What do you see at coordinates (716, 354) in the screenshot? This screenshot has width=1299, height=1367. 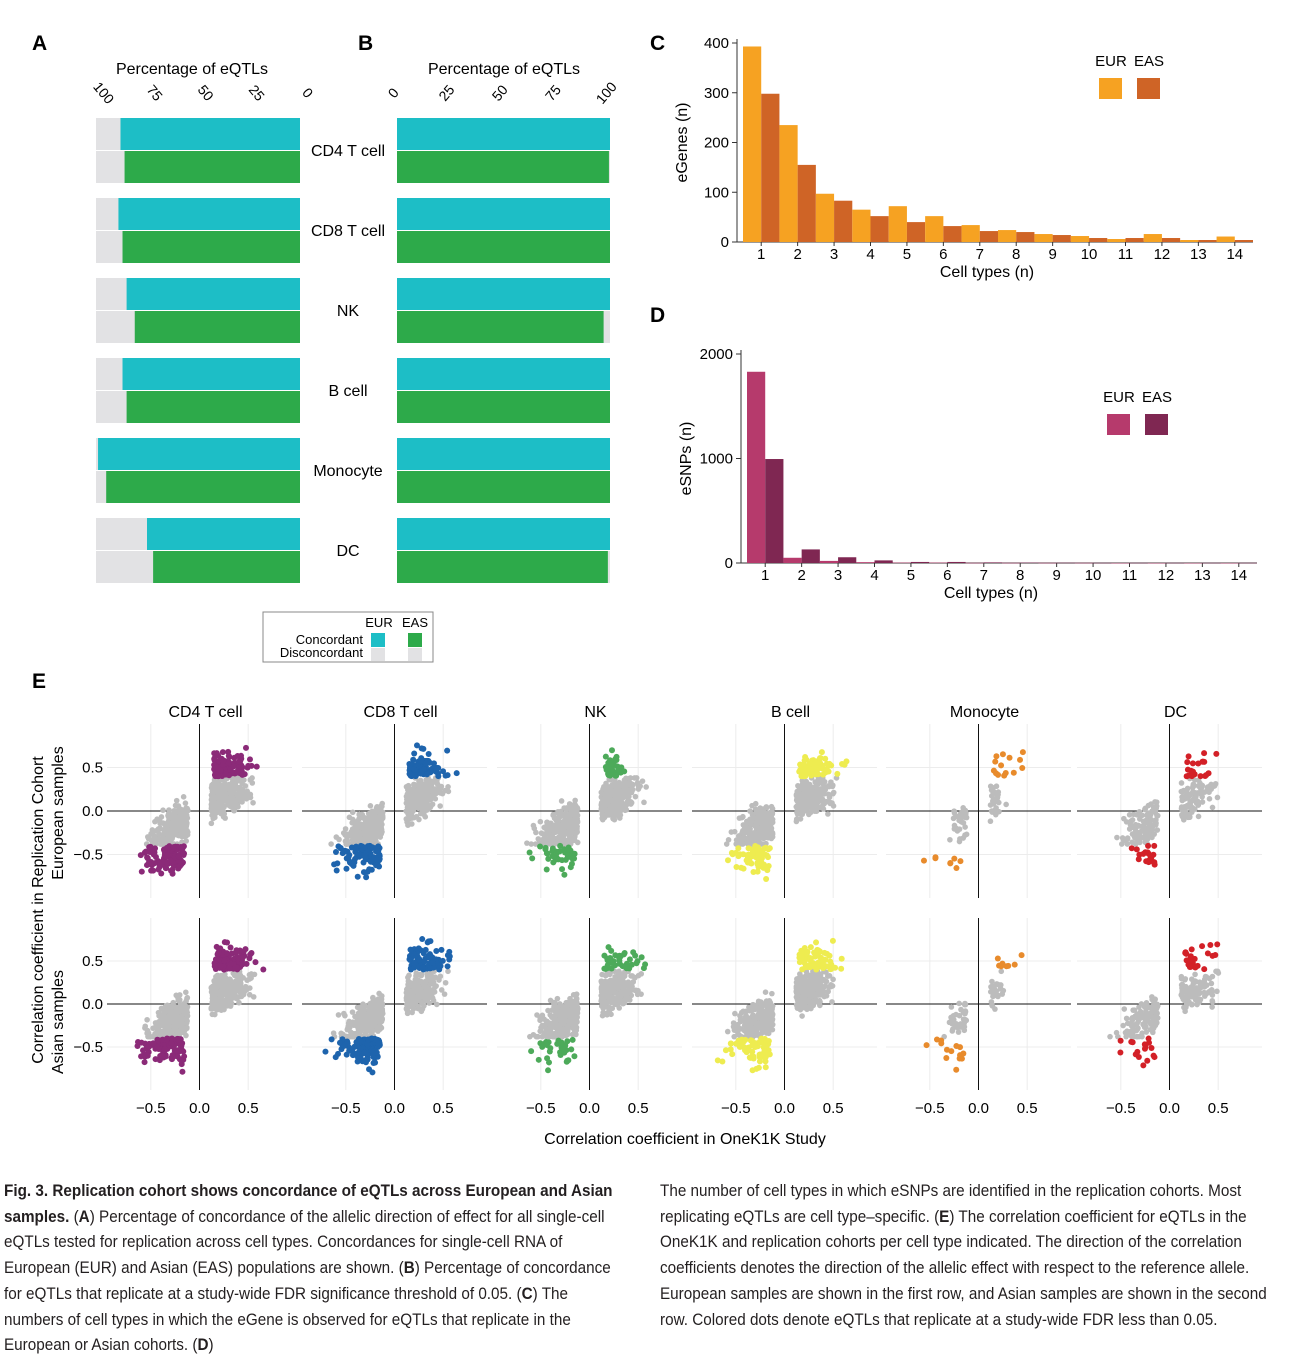 I see `y-tick-label: 2000` at bounding box center [716, 354].